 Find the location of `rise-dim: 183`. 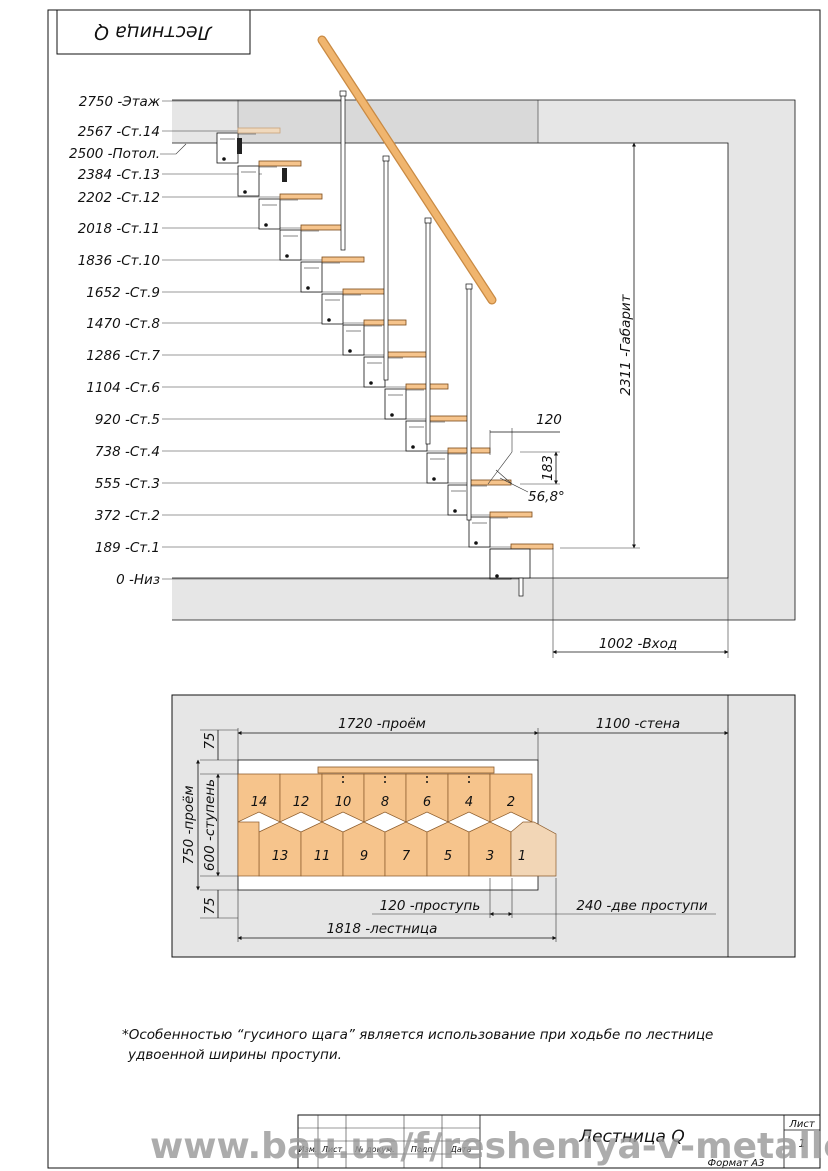

rise-dim: 183 is located at coordinates (548, 468).